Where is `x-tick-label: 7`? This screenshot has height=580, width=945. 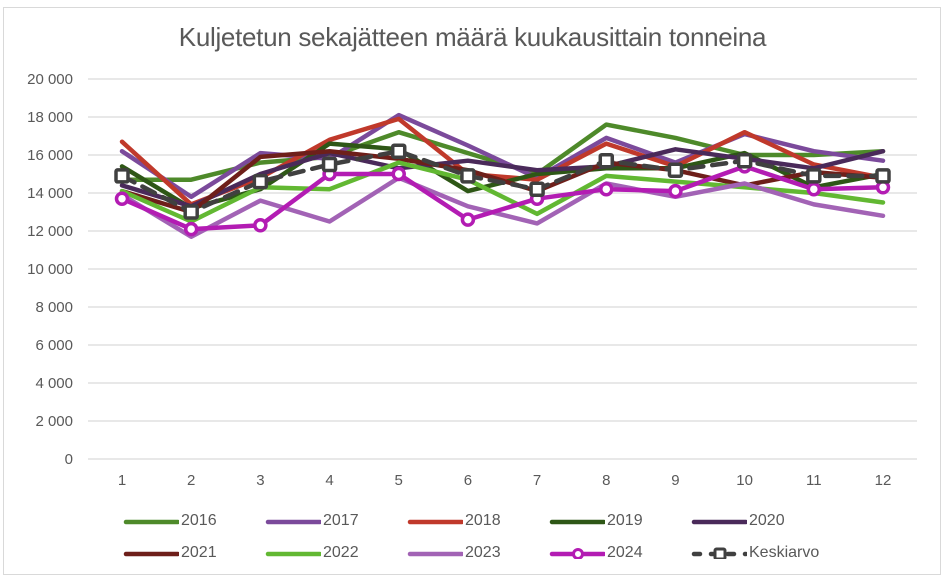
x-tick-label: 7 is located at coordinates (537, 480).